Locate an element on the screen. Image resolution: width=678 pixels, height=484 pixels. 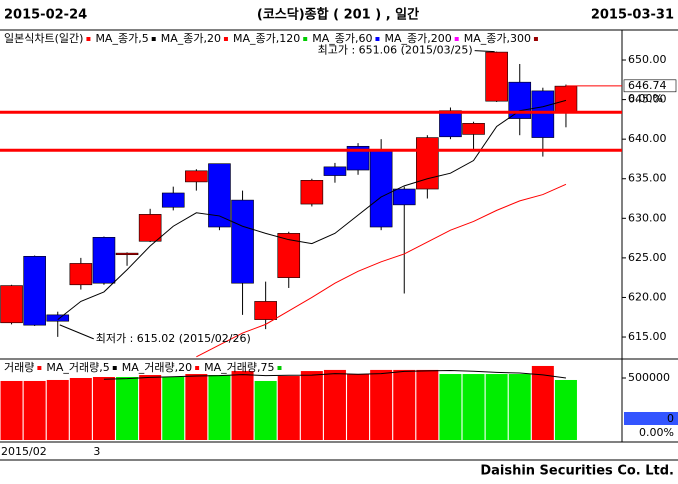
min-annotation: 최저가 : 615.02 (2015/02/26) is located at coordinates (173, 338).